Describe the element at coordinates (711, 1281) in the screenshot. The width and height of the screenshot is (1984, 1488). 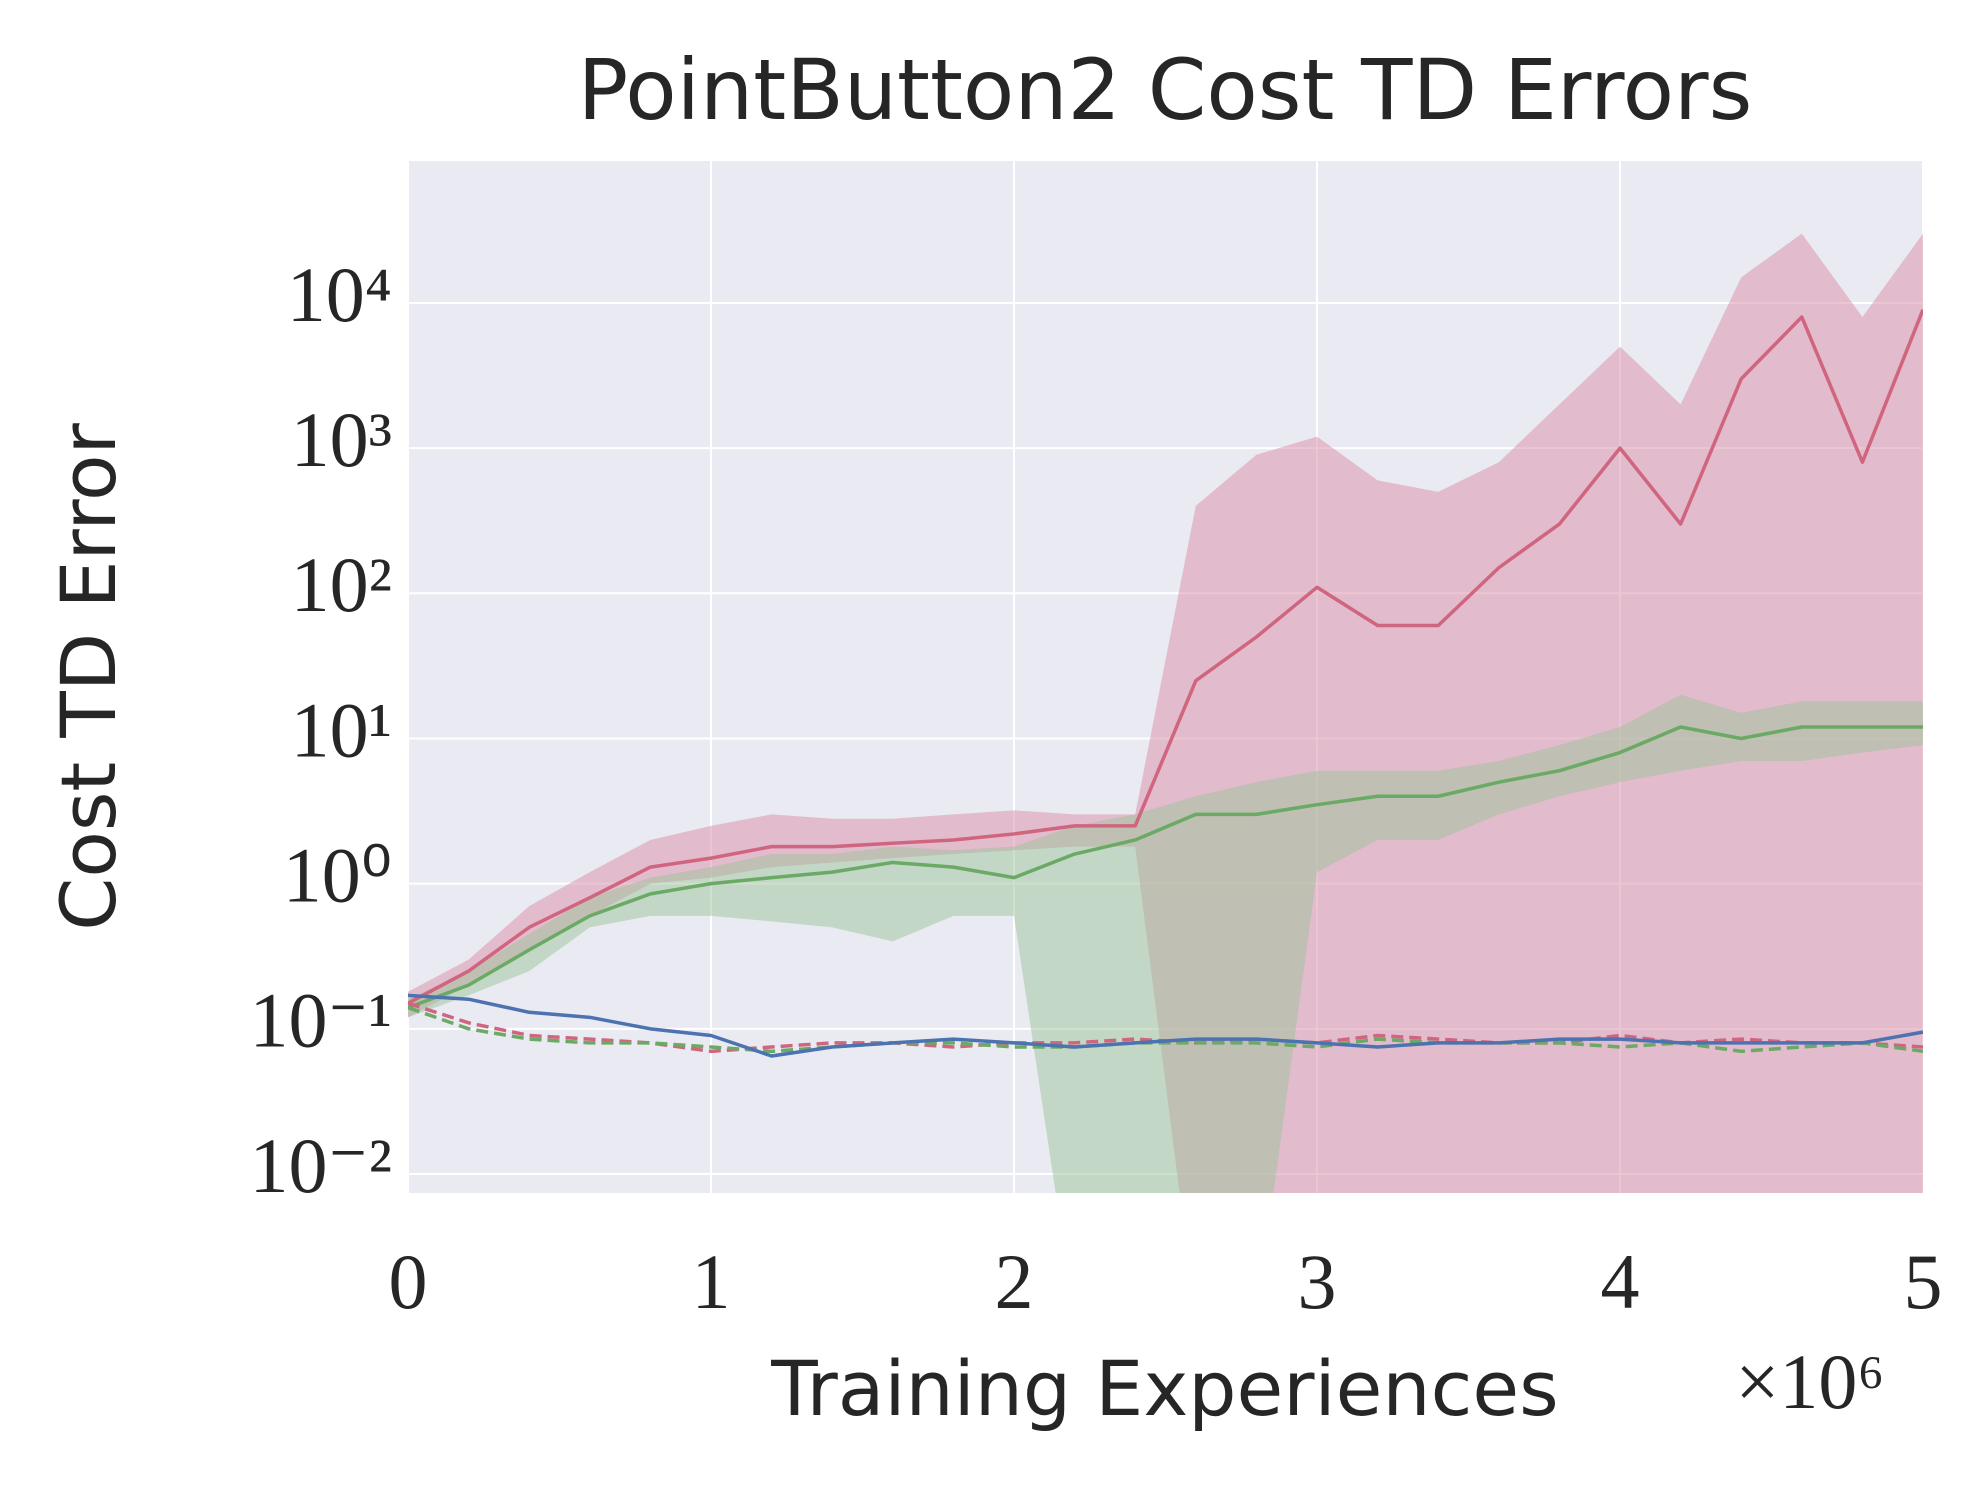
I see `x-tick-label: 1` at that location.